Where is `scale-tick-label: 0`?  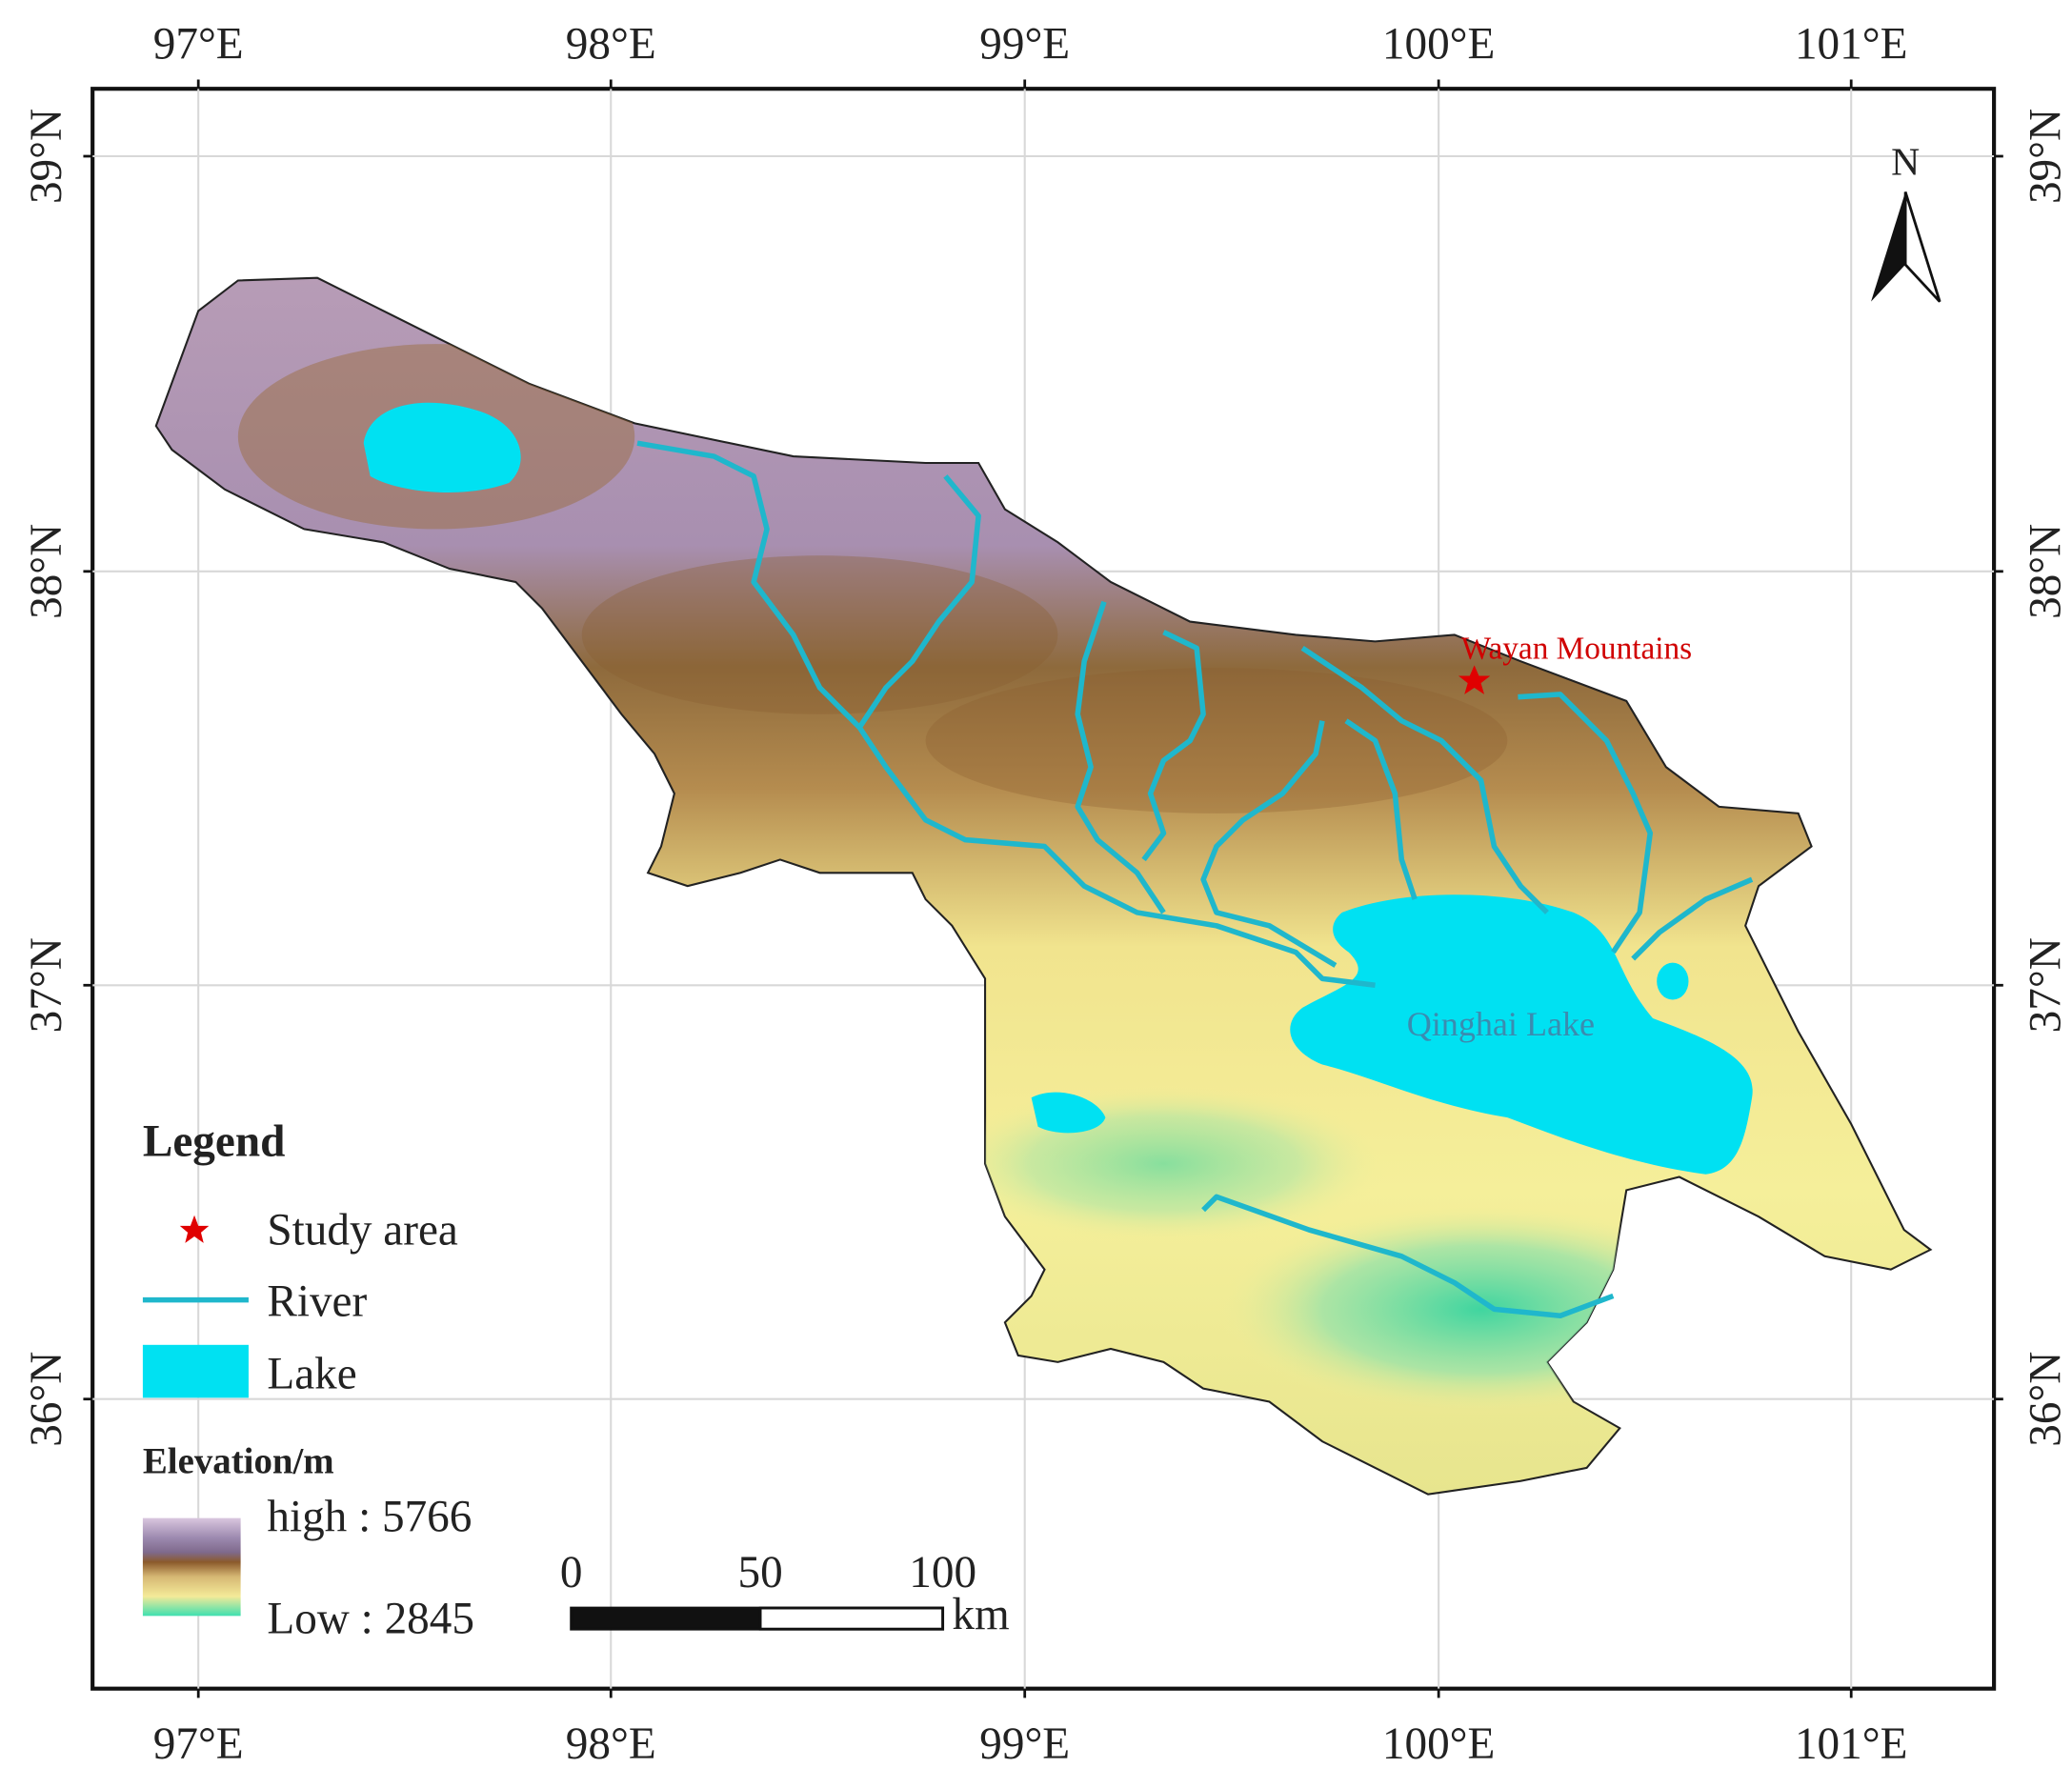 scale-tick-label: 0 is located at coordinates (572, 1573).